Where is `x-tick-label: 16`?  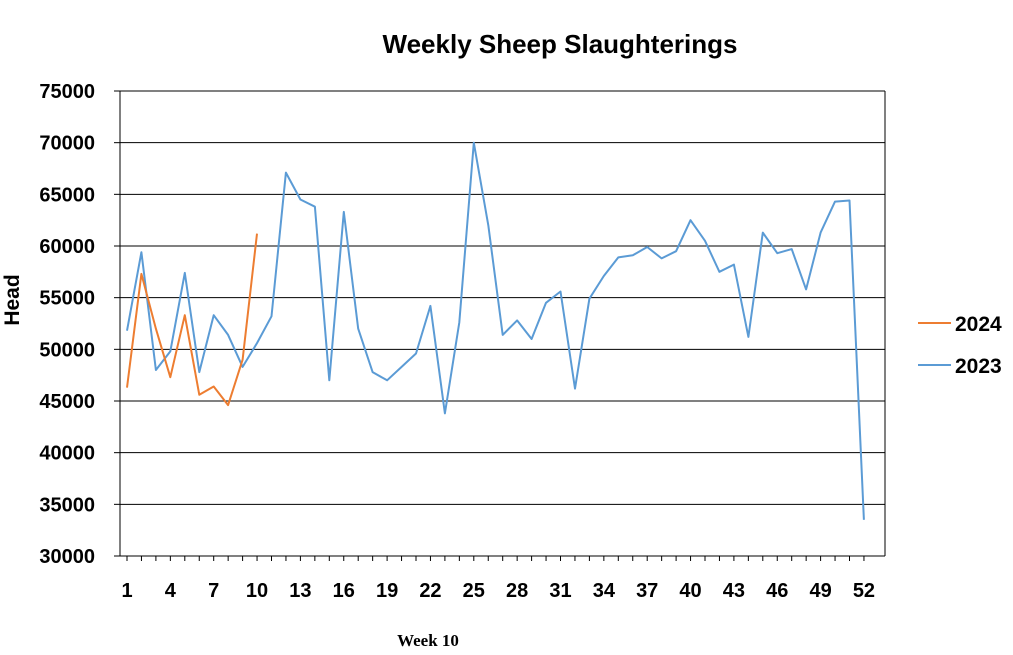 x-tick-label: 16 is located at coordinates (344, 591).